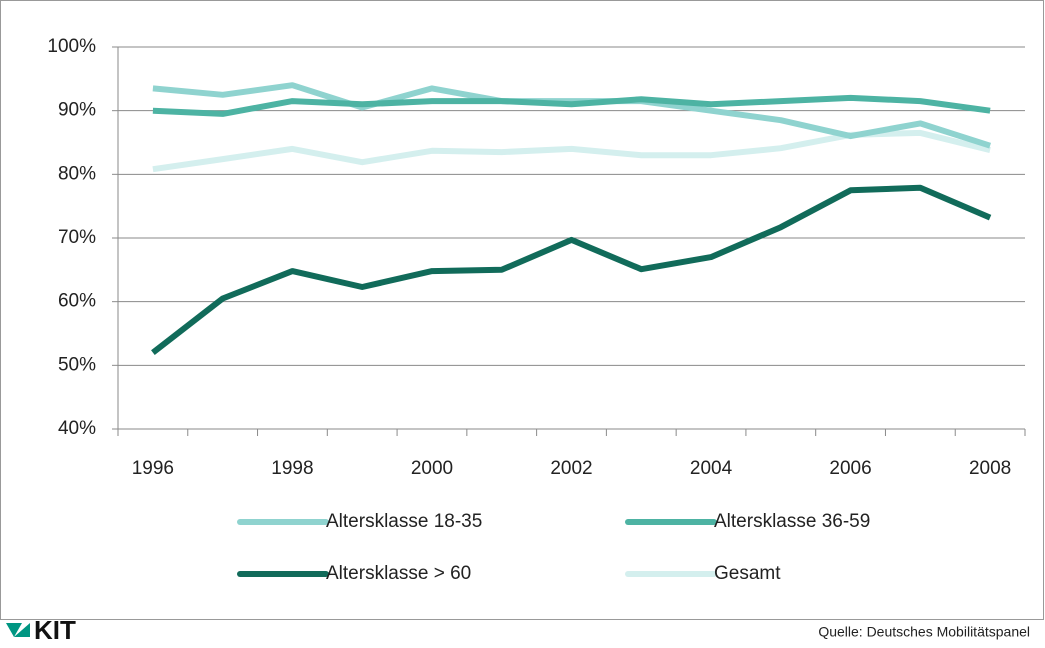  Describe the element at coordinates (77, 110) in the screenshot. I see `y-tick-label: 90%` at that location.